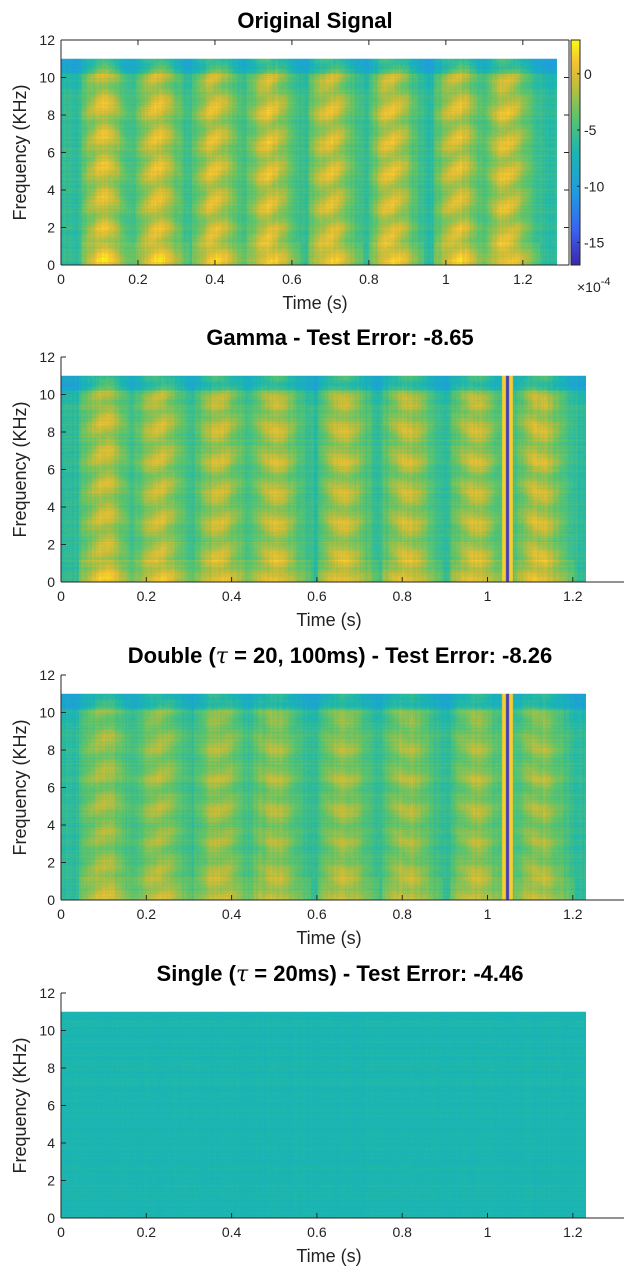 The height and width of the screenshot is (1270, 624). Describe the element at coordinates (590, 167) in the screenshot. I see `colorbar: 0 -5 -10 -15 ×10⁻⁴` at that location.